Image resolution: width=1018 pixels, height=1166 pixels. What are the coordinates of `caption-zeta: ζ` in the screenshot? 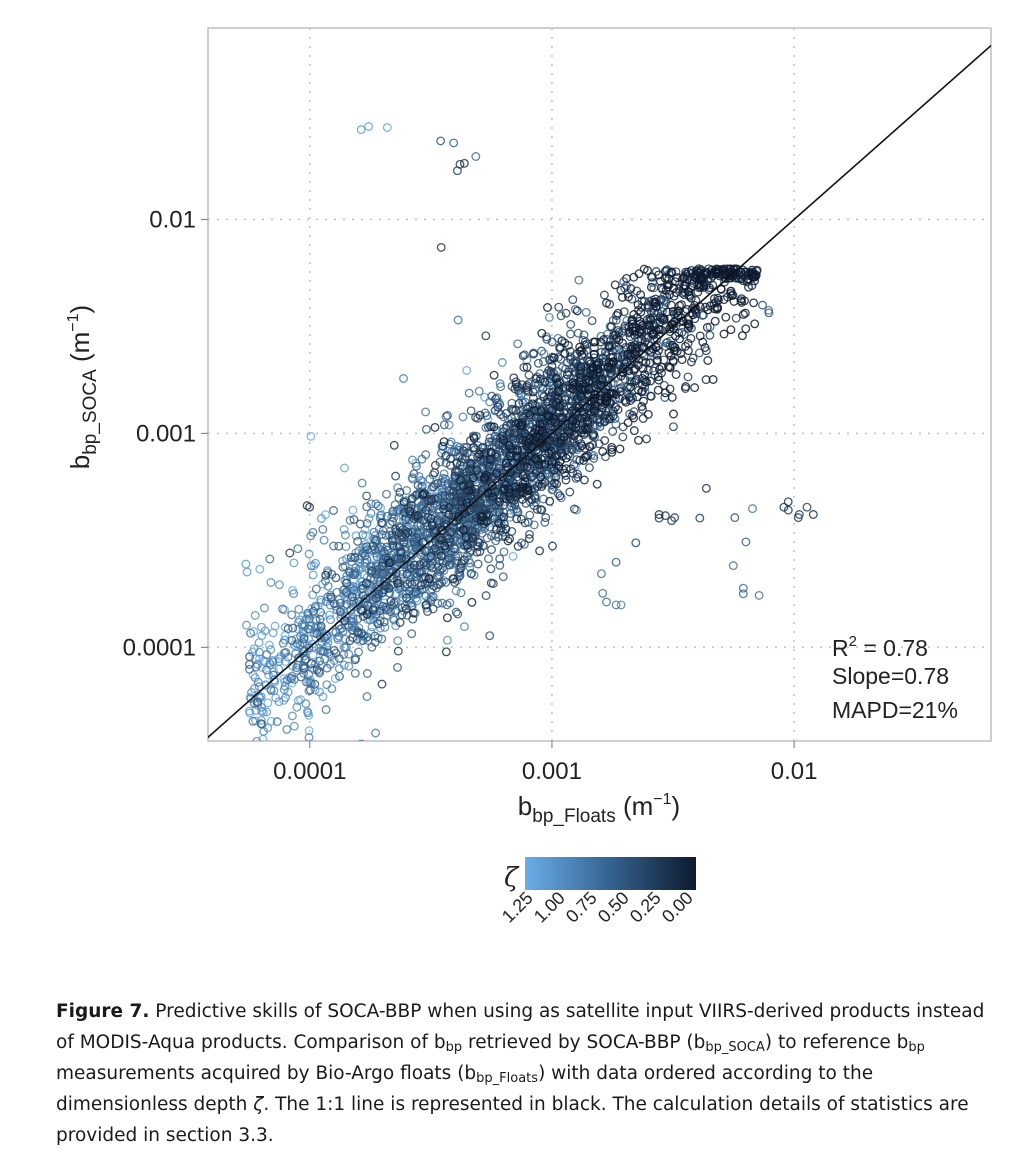 It's located at (258, 1104).